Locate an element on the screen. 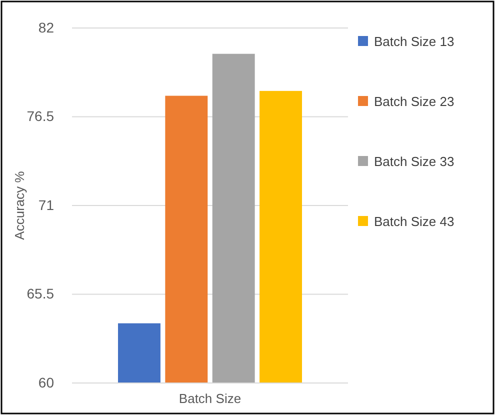 This screenshot has width=495, height=415. x-tick-label: Batch Size is located at coordinates (210, 398).